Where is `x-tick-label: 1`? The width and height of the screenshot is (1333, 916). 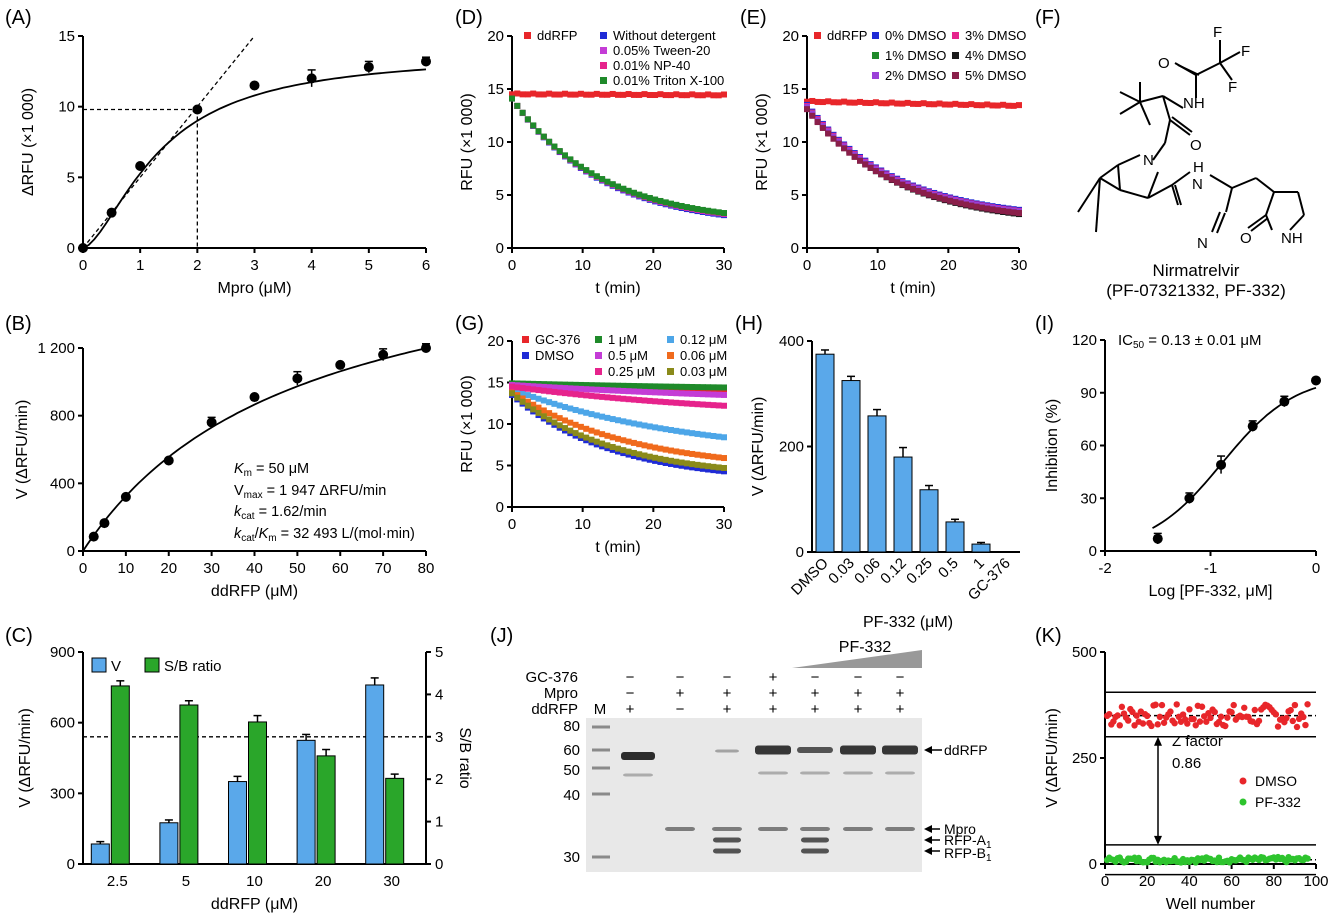 x-tick-label: 1 is located at coordinates (140, 265).